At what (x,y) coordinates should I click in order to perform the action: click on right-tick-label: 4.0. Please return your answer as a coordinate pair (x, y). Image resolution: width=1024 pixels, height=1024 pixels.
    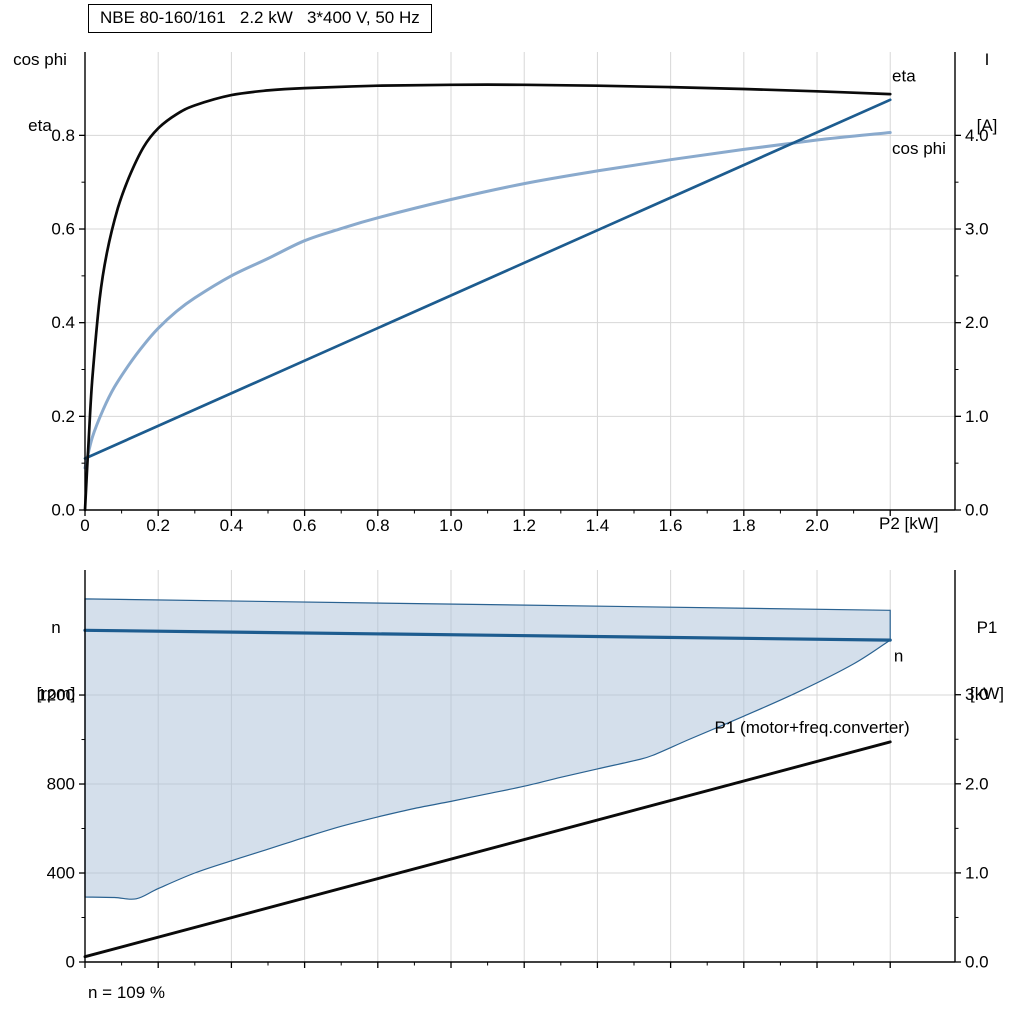
    Looking at the image, I should click on (977, 135).